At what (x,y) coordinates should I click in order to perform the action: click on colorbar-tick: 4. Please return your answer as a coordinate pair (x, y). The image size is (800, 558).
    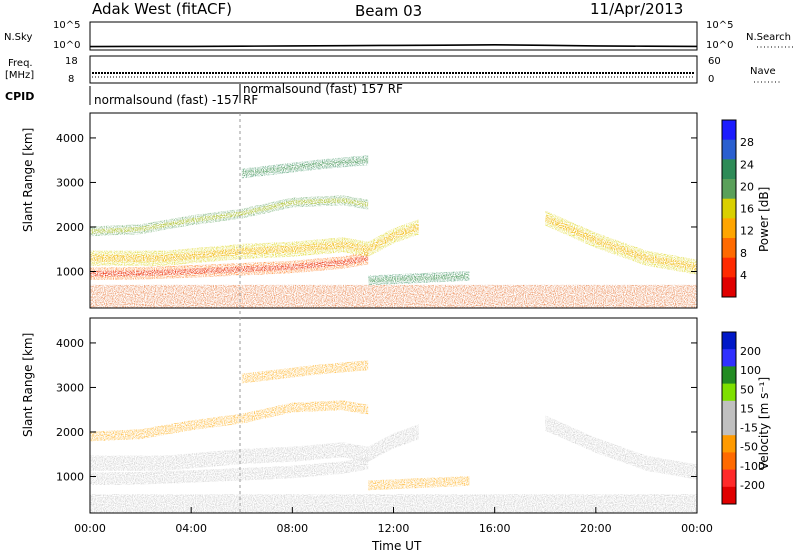
    Looking at the image, I should click on (743, 275).